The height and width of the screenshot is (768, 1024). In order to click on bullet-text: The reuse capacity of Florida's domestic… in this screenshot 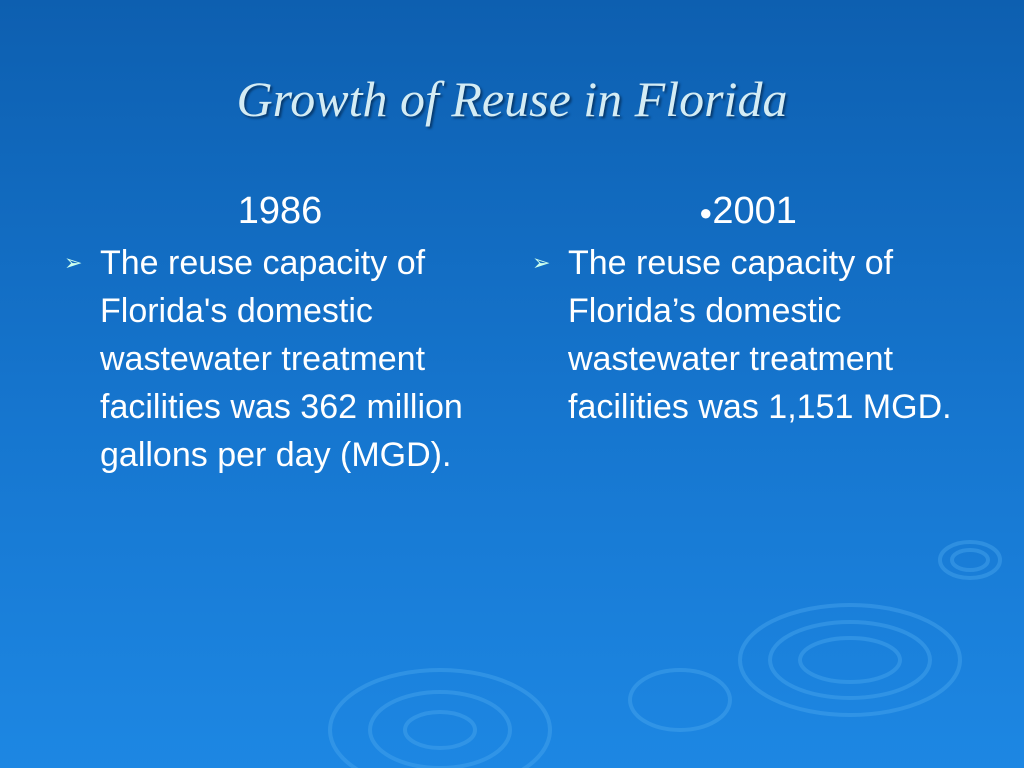, I will do `click(281, 359)`.